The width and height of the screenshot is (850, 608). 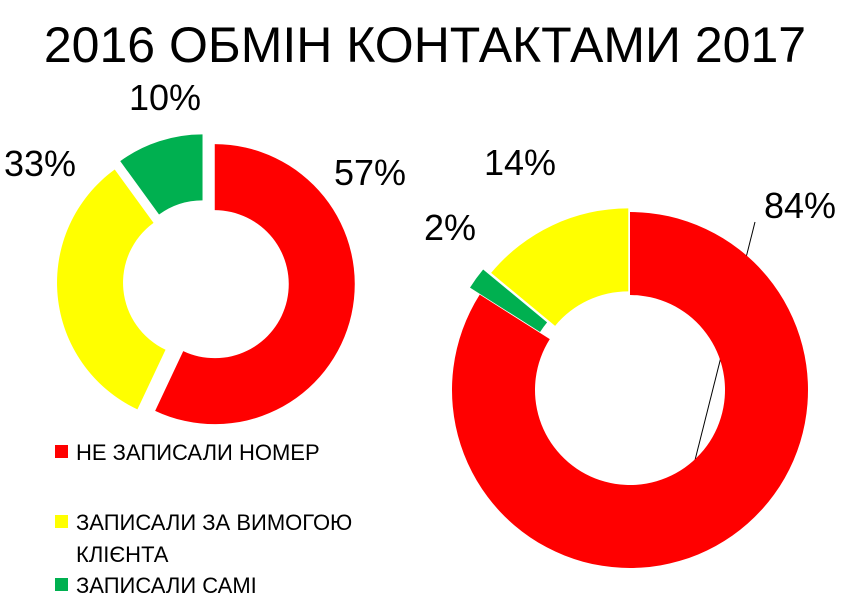 What do you see at coordinates (800, 205) in the screenshot?
I see `value-label: 84%` at bounding box center [800, 205].